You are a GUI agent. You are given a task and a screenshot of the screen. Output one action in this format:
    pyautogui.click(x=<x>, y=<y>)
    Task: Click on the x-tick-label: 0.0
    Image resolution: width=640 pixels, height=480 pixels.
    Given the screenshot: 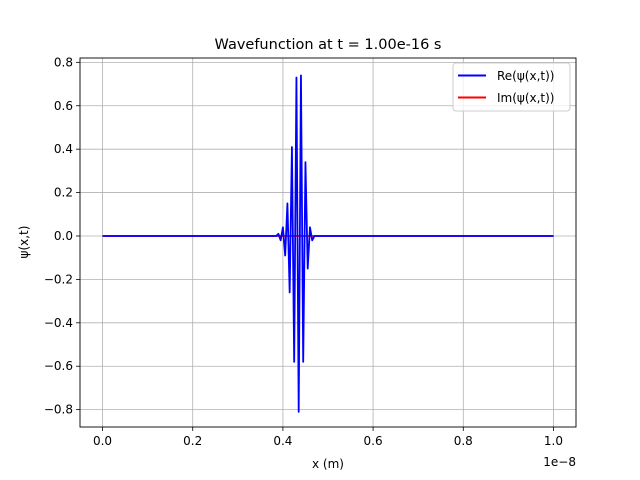 What is the action you would take?
    pyautogui.click(x=102, y=441)
    